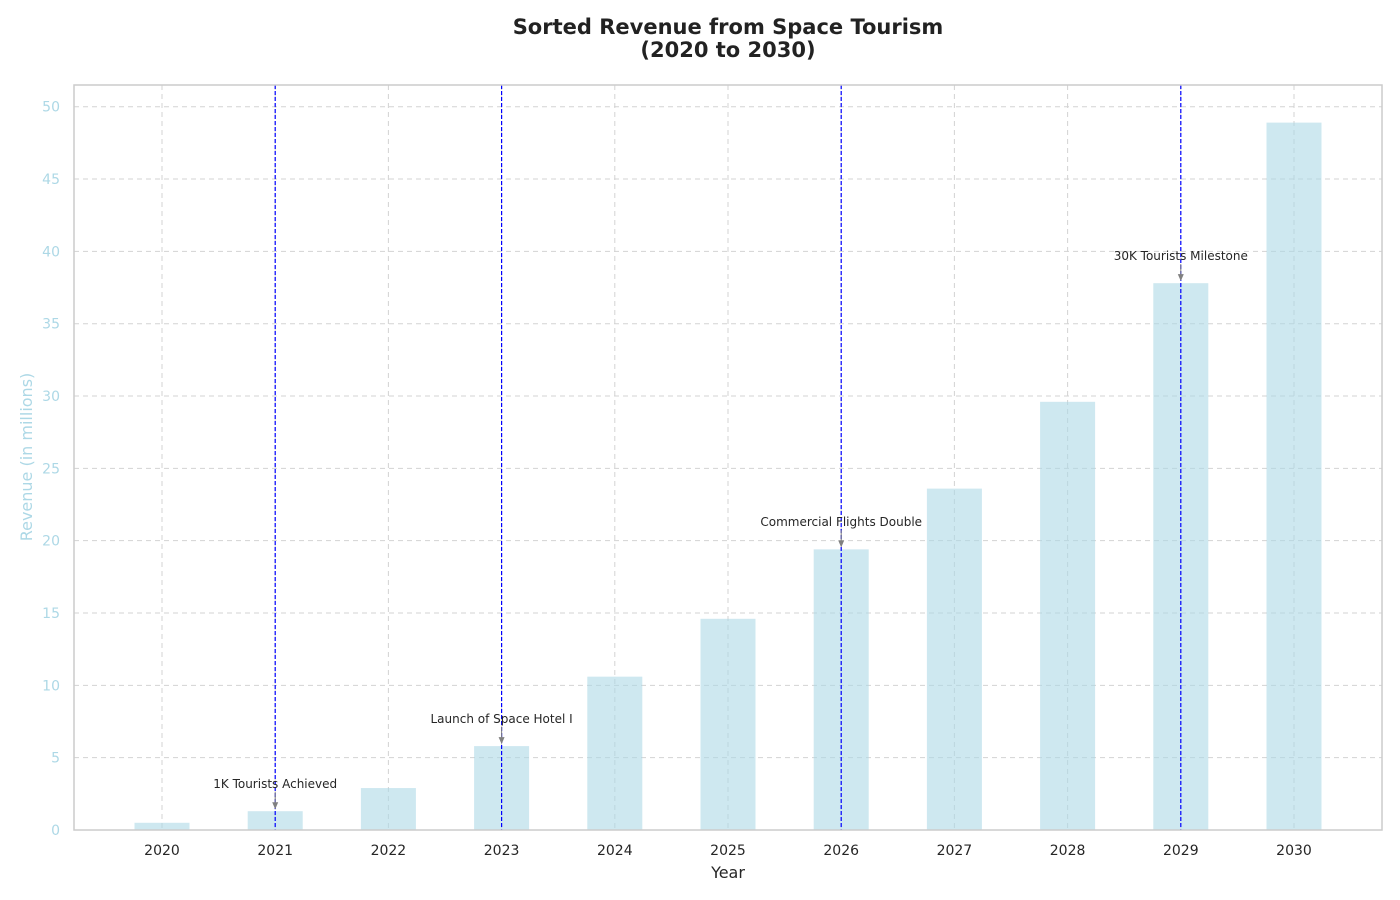  What do you see at coordinates (841, 522) in the screenshot?
I see `annotation-label: Commercial Flights Double` at bounding box center [841, 522].